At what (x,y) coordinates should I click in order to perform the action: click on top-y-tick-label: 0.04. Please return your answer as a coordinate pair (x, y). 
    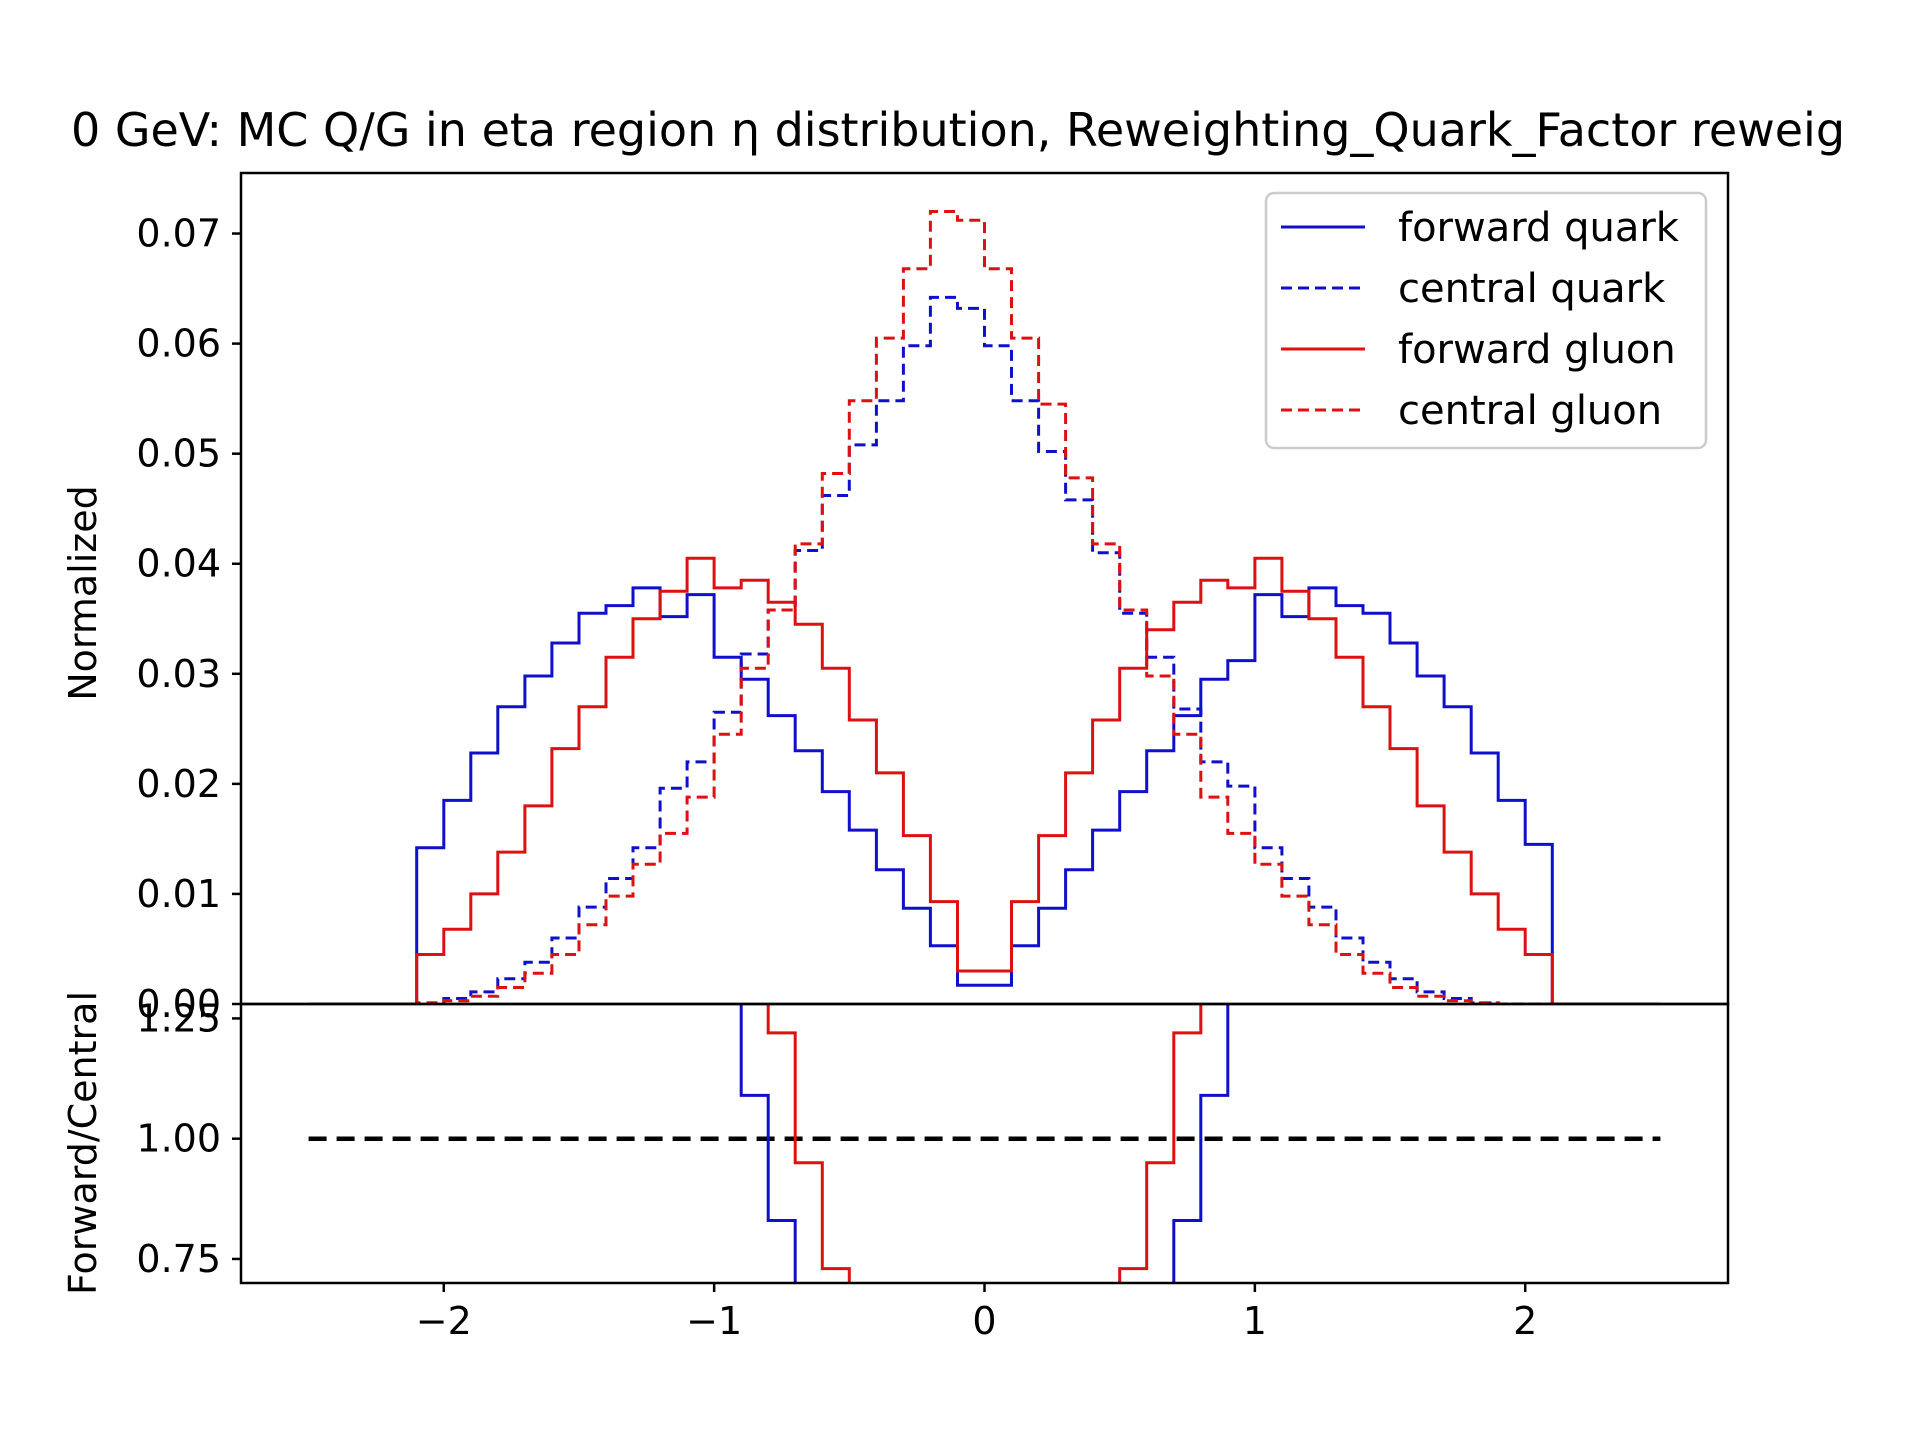
    Looking at the image, I should click on (178, 564).